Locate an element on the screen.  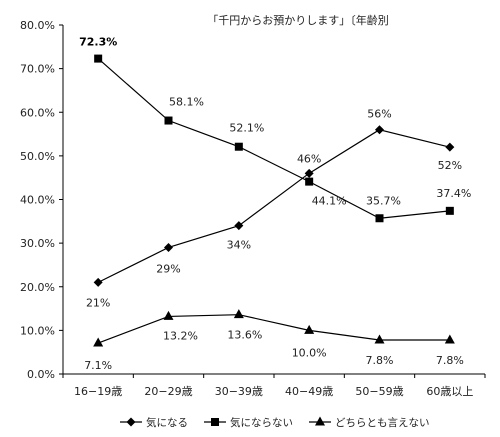
y-tick-label: 40.0% is located at coordinates (37, 200).